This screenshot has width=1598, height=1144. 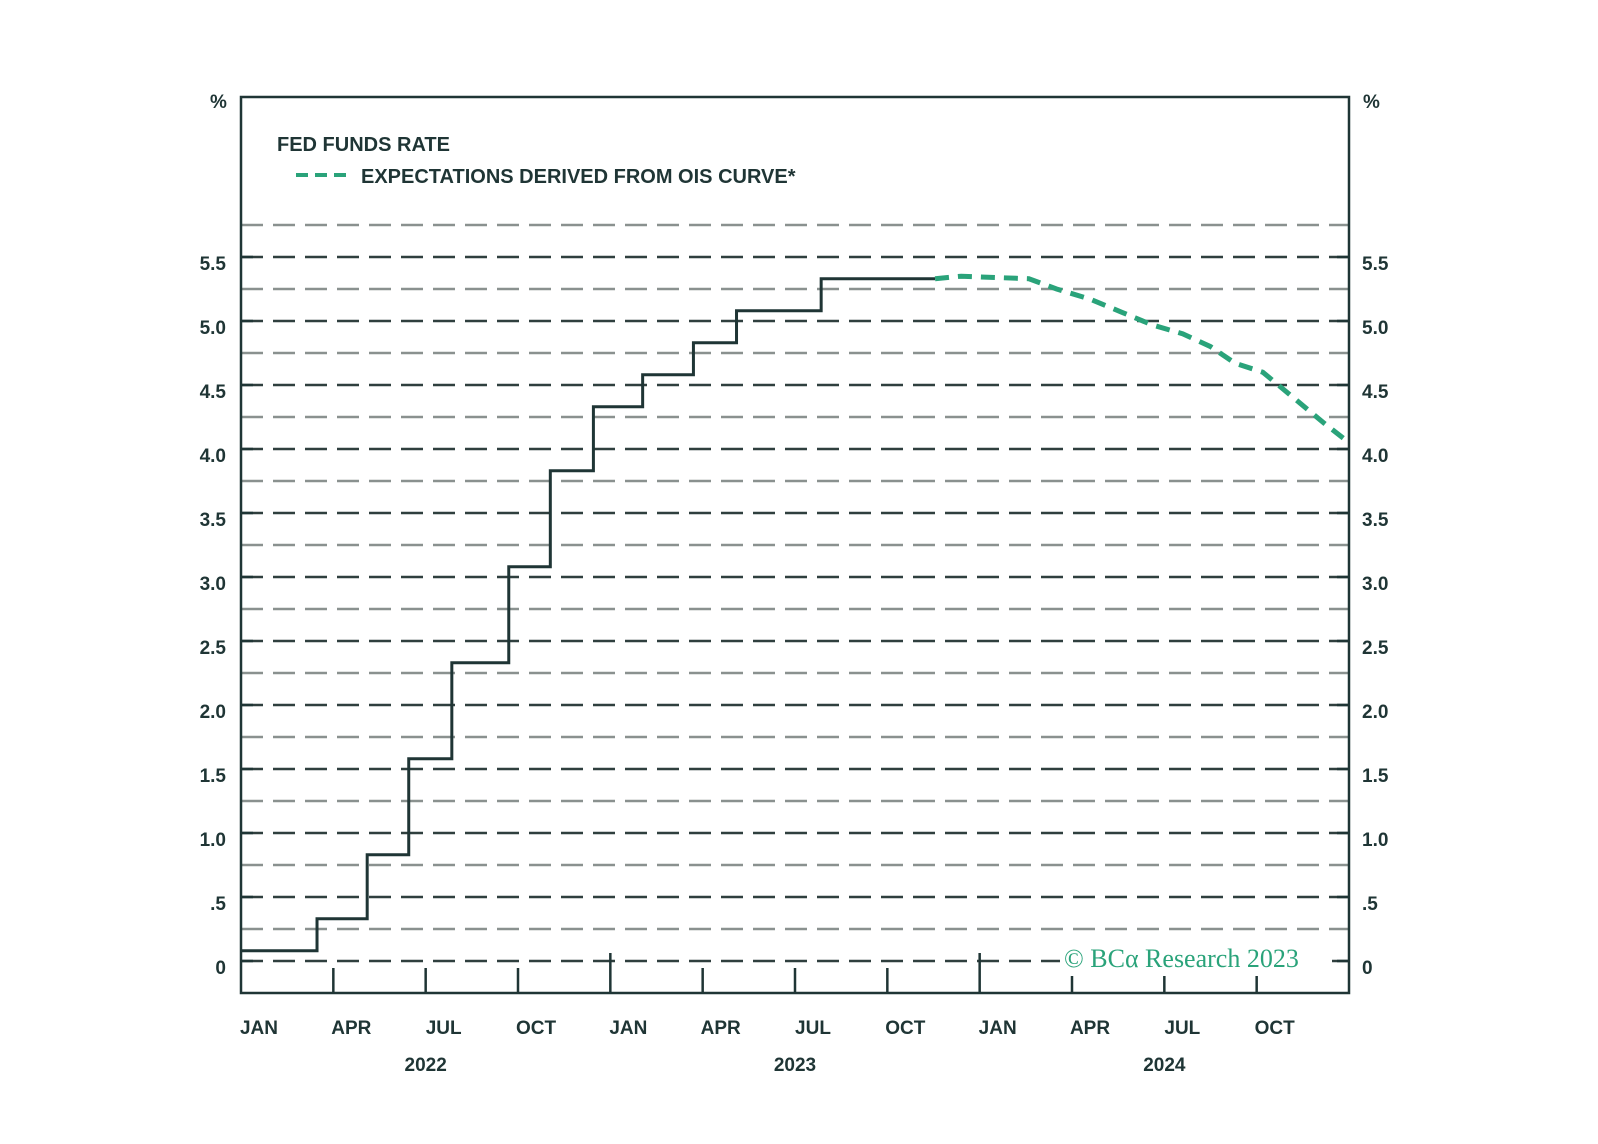 What do you see at coordinates (213, 392) in the screenshot?
I see `y-tick-label-left: 4.5` at bounding box center [213, 392].